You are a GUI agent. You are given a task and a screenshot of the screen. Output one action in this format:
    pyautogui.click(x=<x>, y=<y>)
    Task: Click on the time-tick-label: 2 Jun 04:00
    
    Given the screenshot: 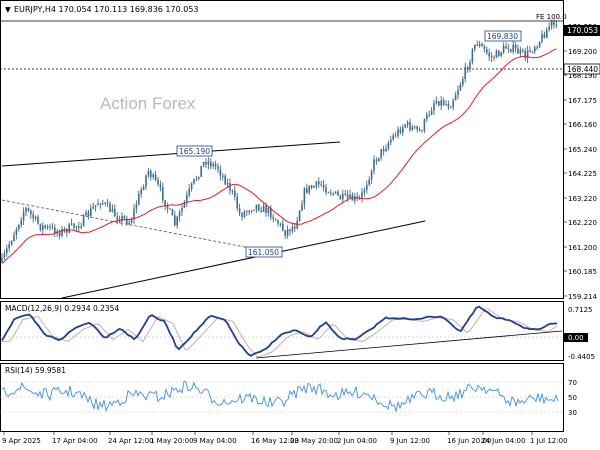 What is the action you would take?
    pyautogui.click(x=357, y=441)
    